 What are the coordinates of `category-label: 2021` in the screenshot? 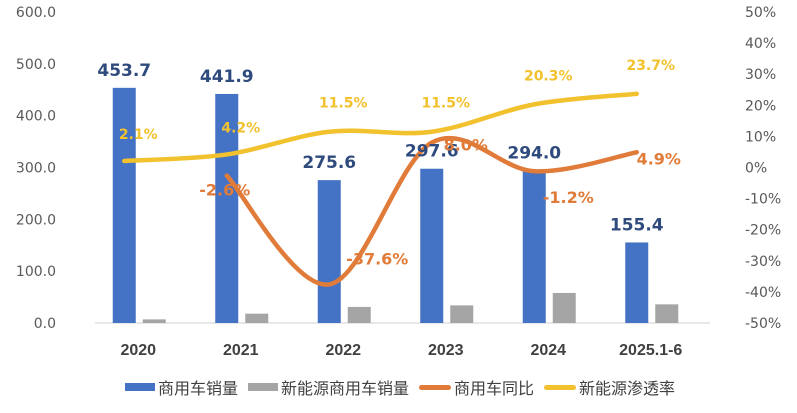 It's located at (241, 350).